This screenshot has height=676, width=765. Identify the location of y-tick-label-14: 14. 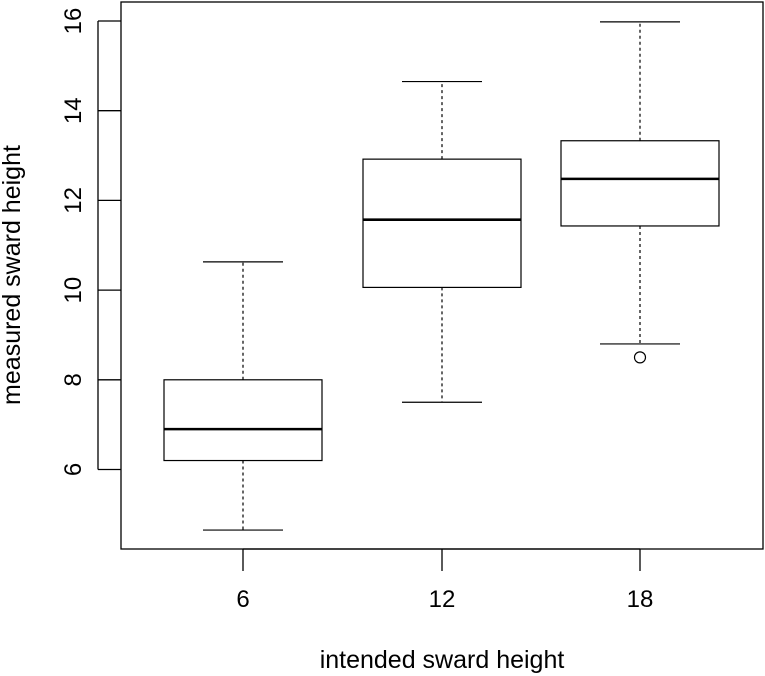
(73, 110).